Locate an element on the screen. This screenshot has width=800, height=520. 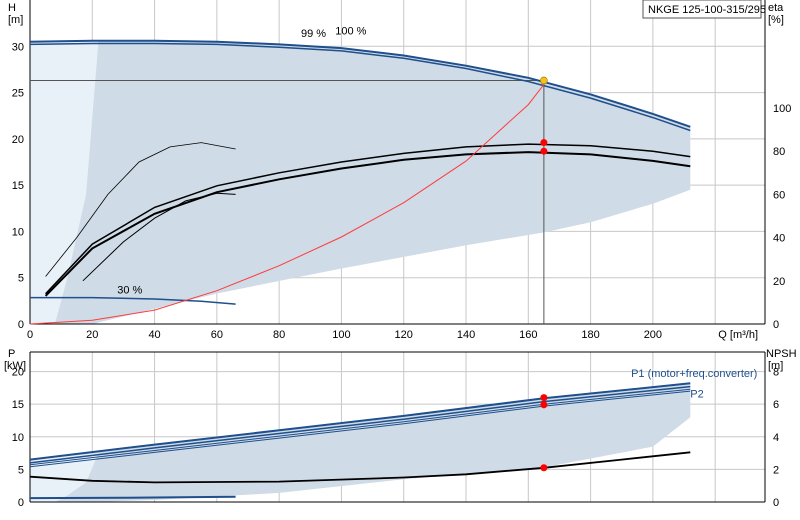
y-label-left-unit: [m] is located at coordinates (15, 20).